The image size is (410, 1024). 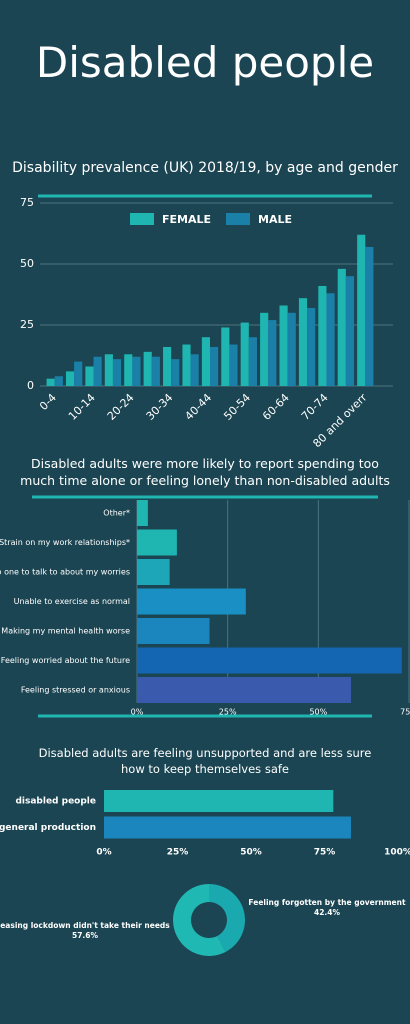 I want to click on legend-label: FEMALE, so click(x=186, y=219).